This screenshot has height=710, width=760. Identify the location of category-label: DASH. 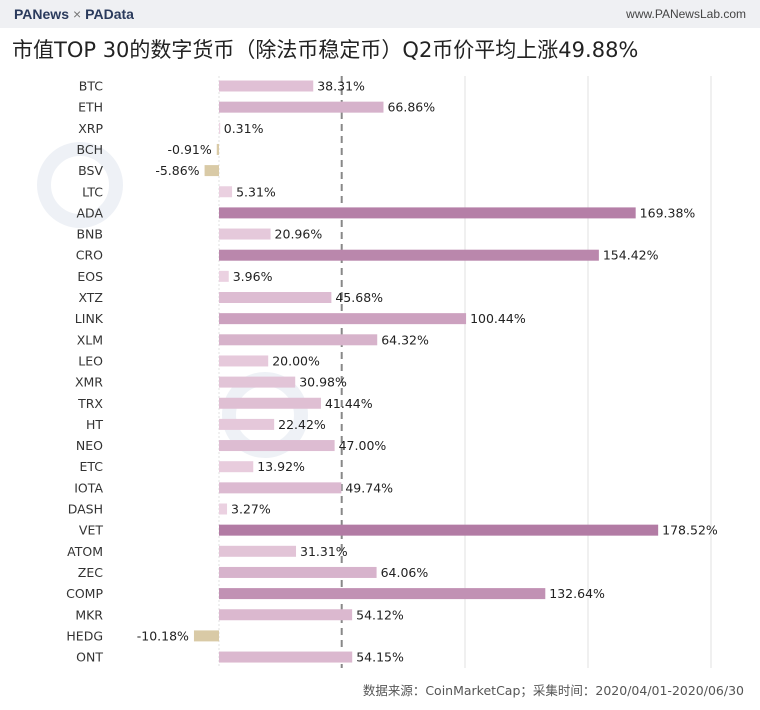
(85, 509).